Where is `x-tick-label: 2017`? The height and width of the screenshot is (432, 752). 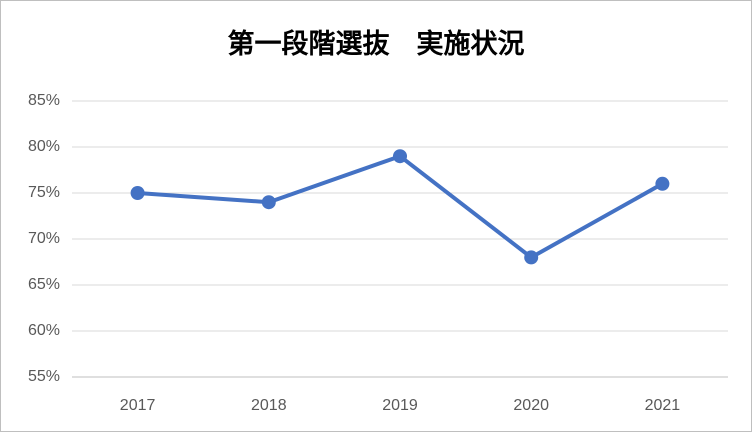
x-tick-label: 2017 is located at coordinates (138, 405).